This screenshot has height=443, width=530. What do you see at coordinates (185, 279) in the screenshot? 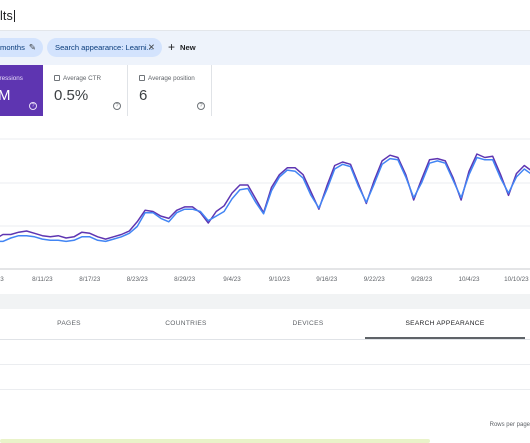
I see `x-tick-label: 8/29/23` at bounding box center [185, 279].